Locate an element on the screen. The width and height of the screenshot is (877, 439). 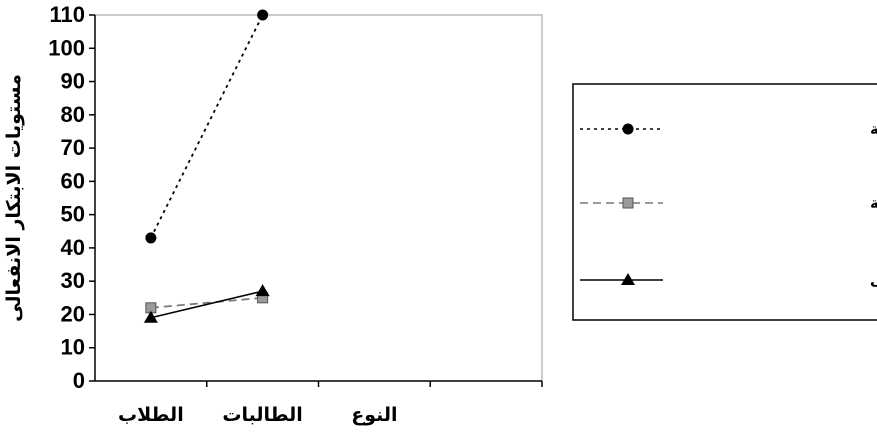
y-tick-label: 60 is located at coordinates (73, 180).